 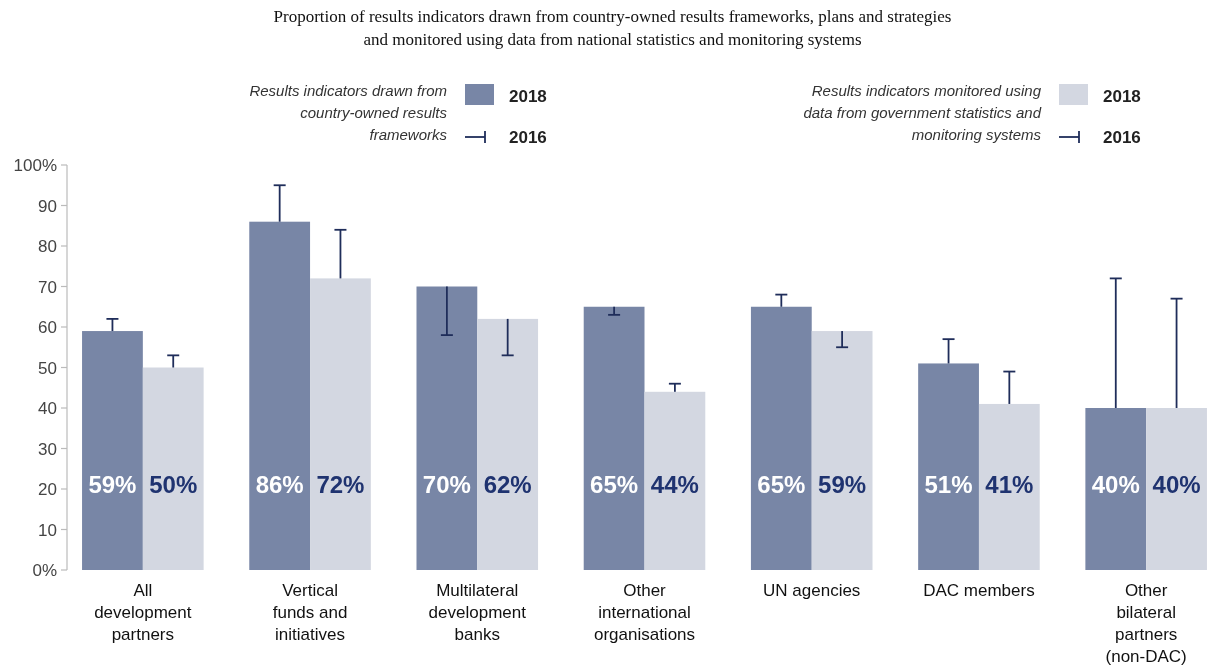 What do you see at coordinates (47, 530) in the screenshot?
I see `y-tick-label: 10` at bounding box center [47, 530].